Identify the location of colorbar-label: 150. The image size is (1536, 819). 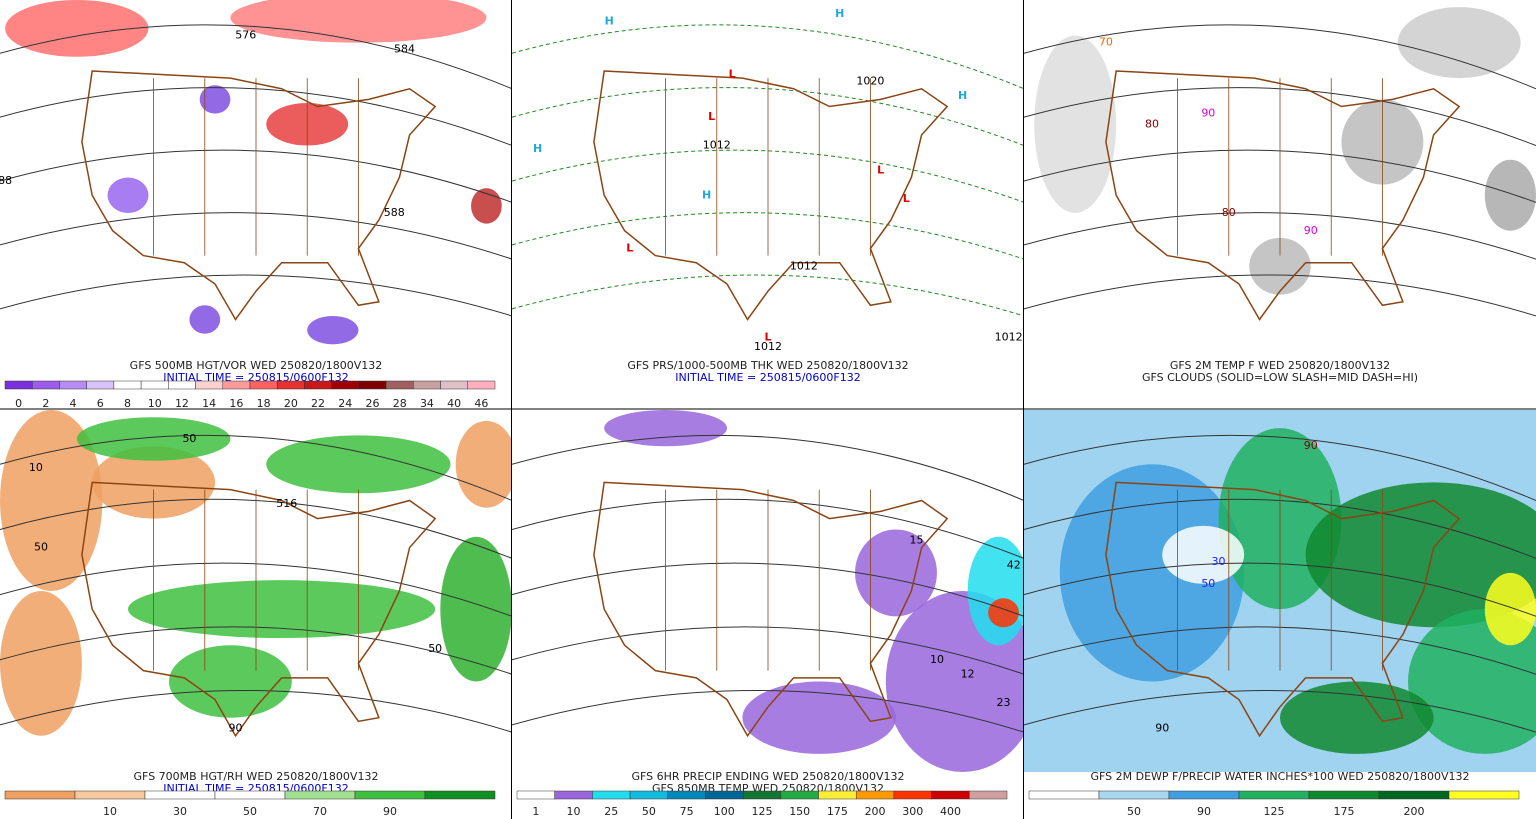
(799, 811).